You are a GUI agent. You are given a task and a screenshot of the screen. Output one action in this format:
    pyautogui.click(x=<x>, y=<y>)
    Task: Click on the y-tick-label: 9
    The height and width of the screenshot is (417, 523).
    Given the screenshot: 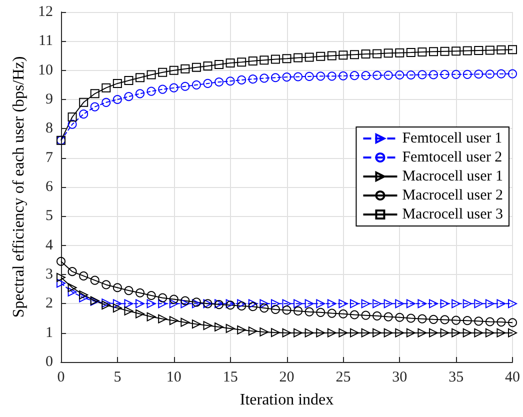 What is the action you would take?
    pyautogui.click(x=49, y=100)
    